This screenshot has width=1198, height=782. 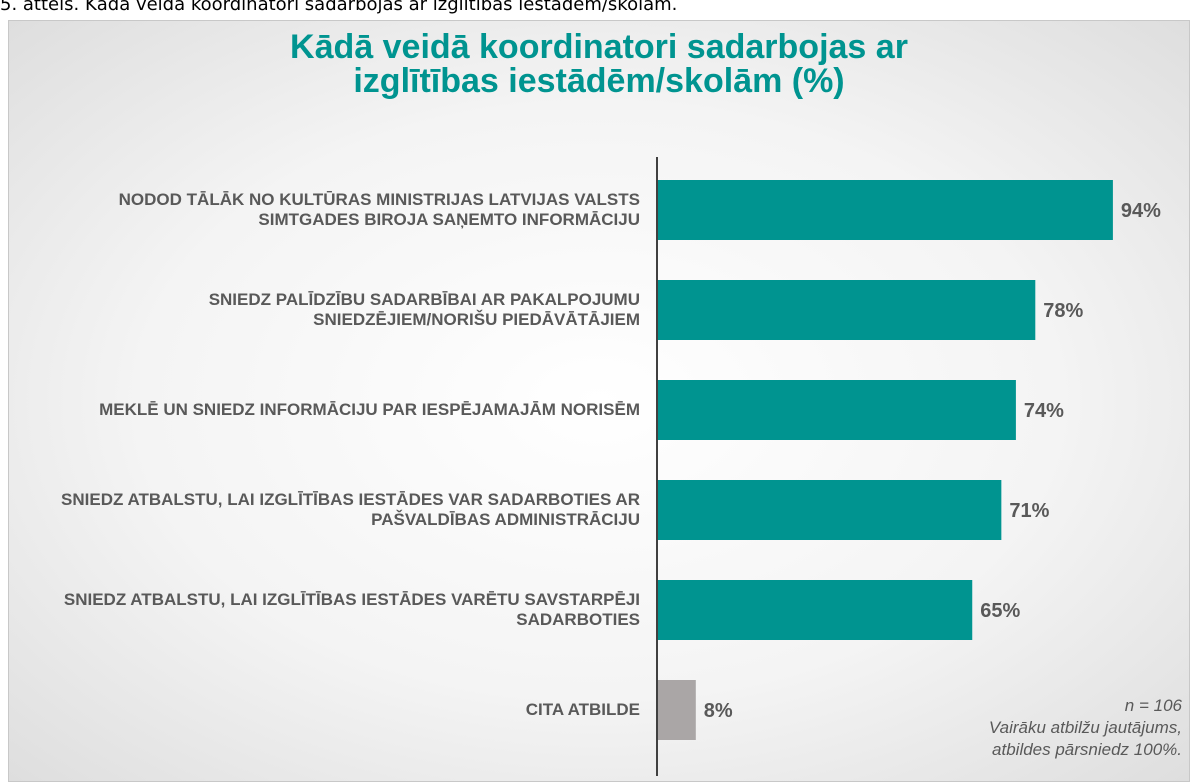 I want to click on value-label: 65%, so click(x=1000, y=611).